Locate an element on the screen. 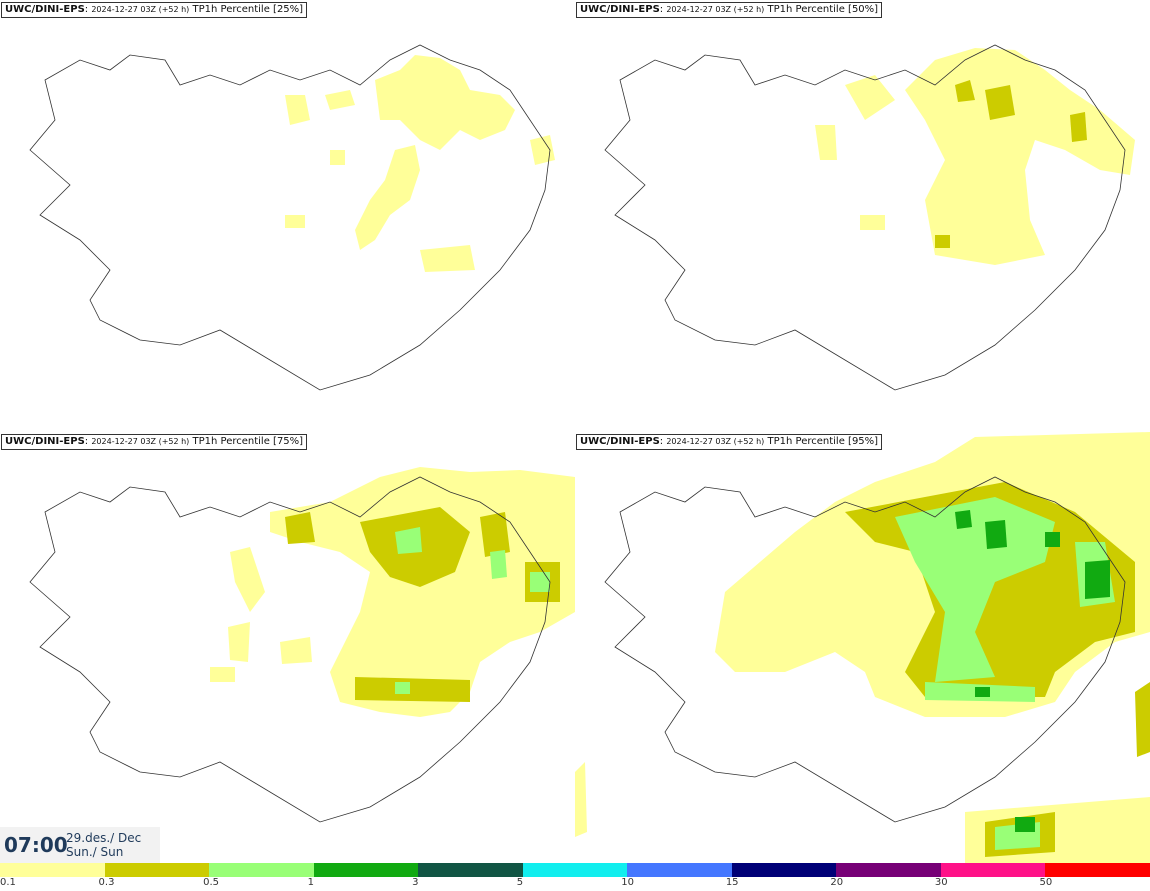 The height and width of the screenshot is (891, 1150). legend-tick-label: 15 is located at coordinates (732, 882).